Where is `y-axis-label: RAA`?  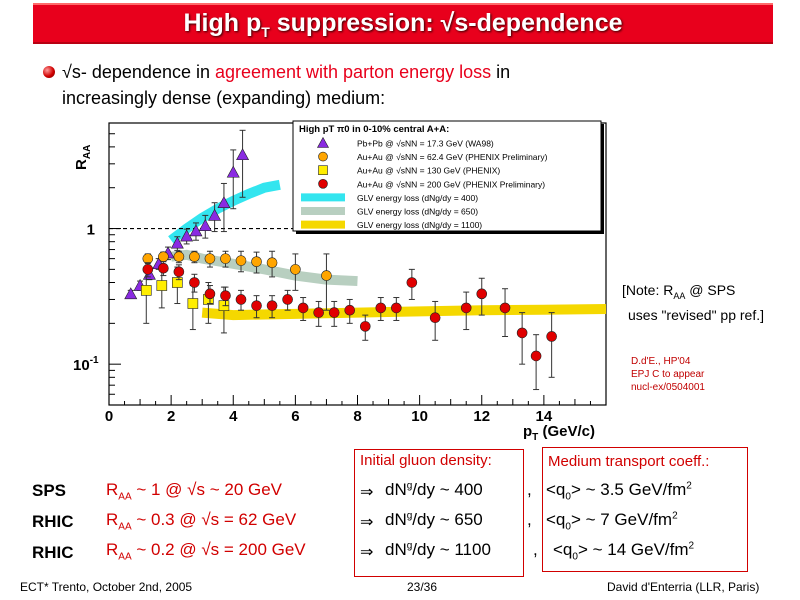 y-axis-label: RAA is located at coordinates (83, 157).